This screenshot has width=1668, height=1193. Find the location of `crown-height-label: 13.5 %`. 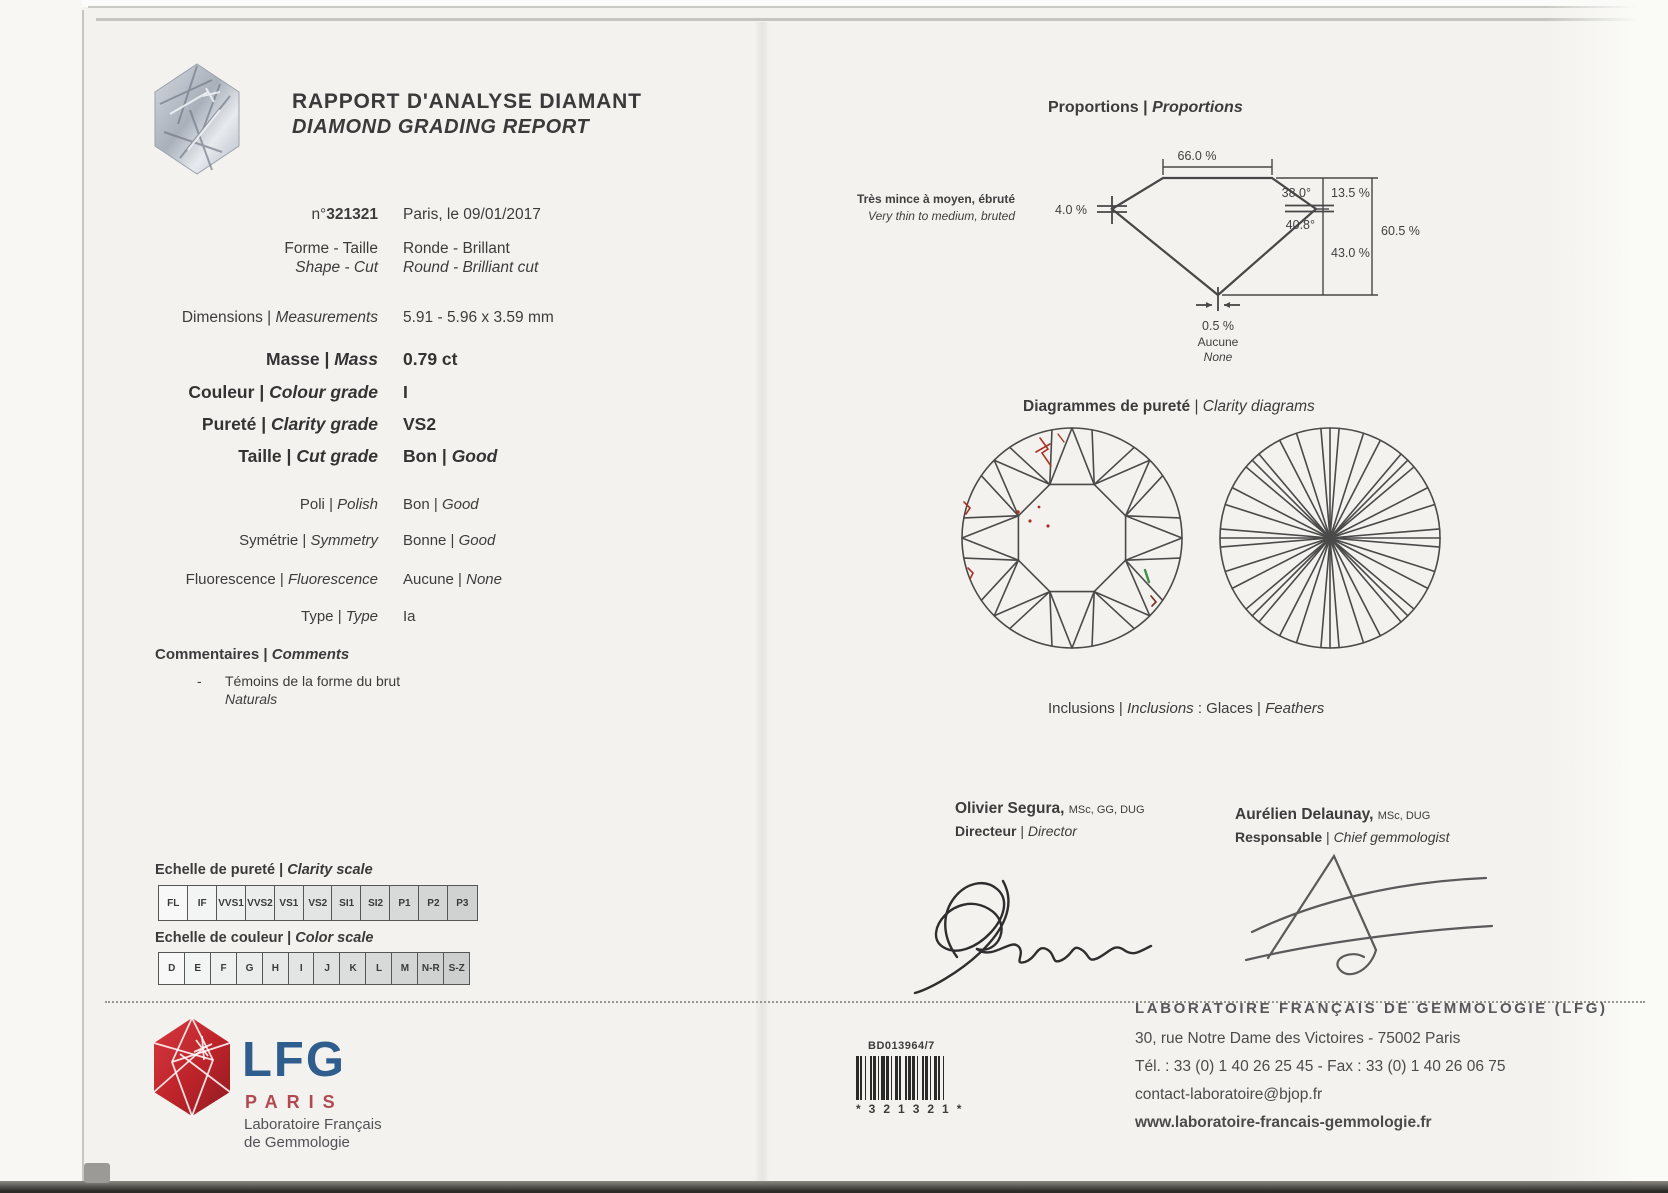

crown-height-label: 13.5 % is located at coordinates (1350, 193).